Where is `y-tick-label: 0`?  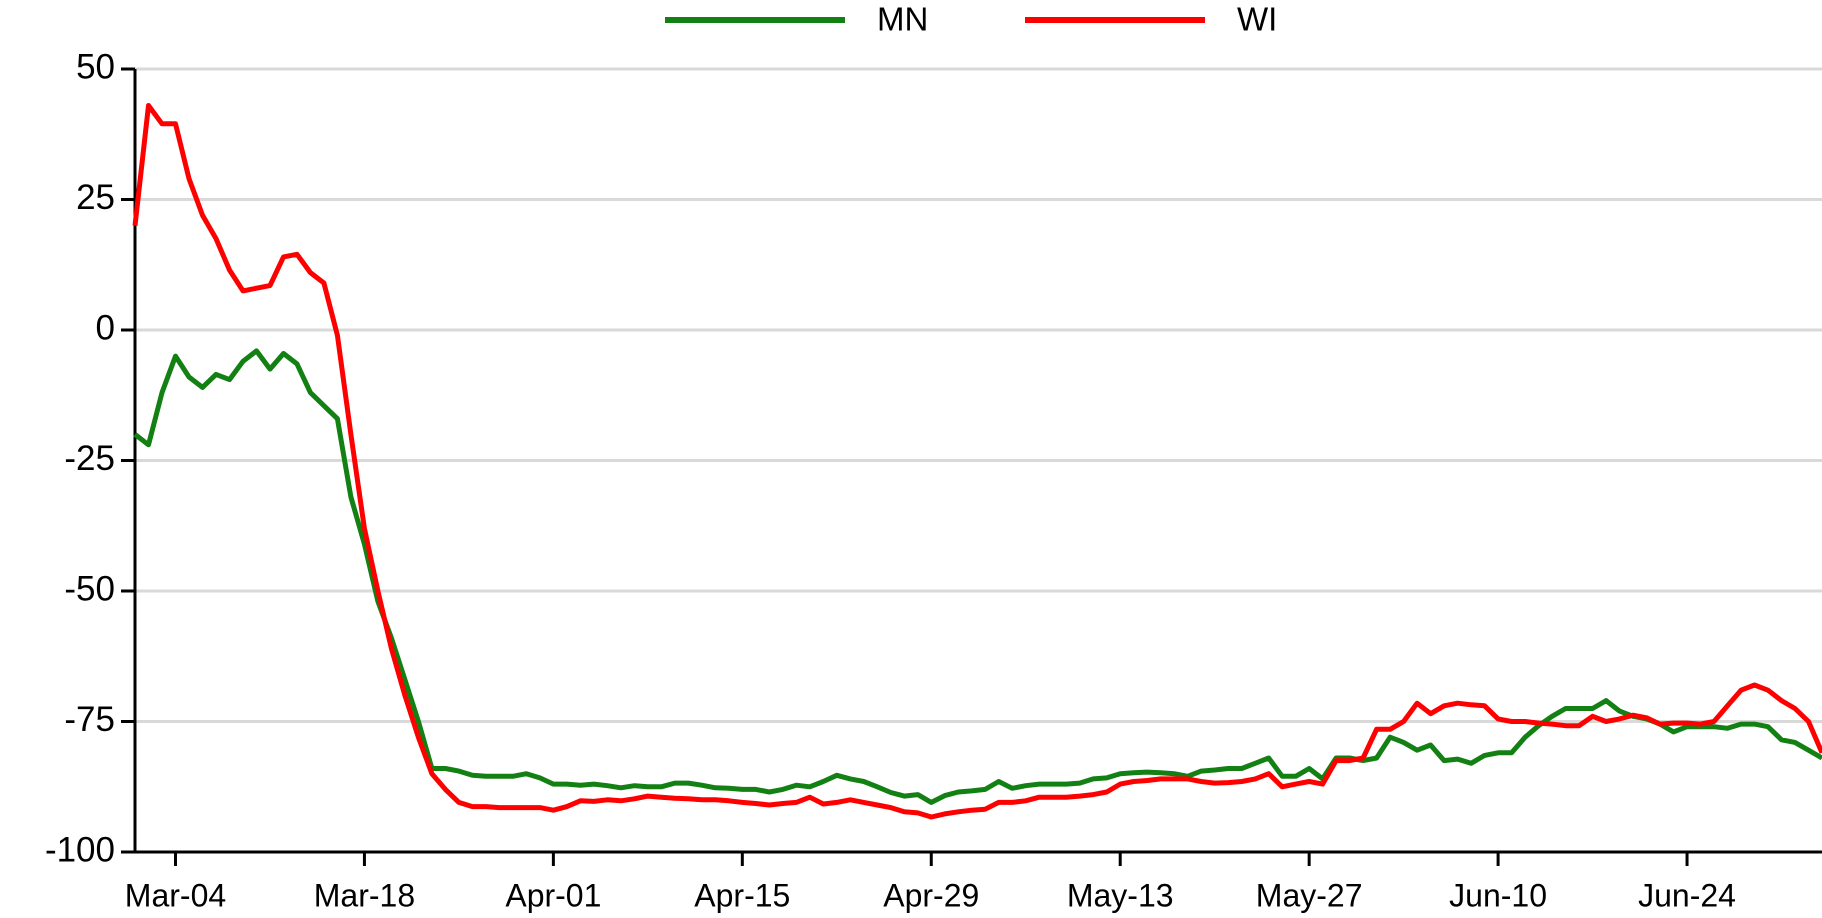 y-tick-label: 0 is located at coordinates (105, 327).